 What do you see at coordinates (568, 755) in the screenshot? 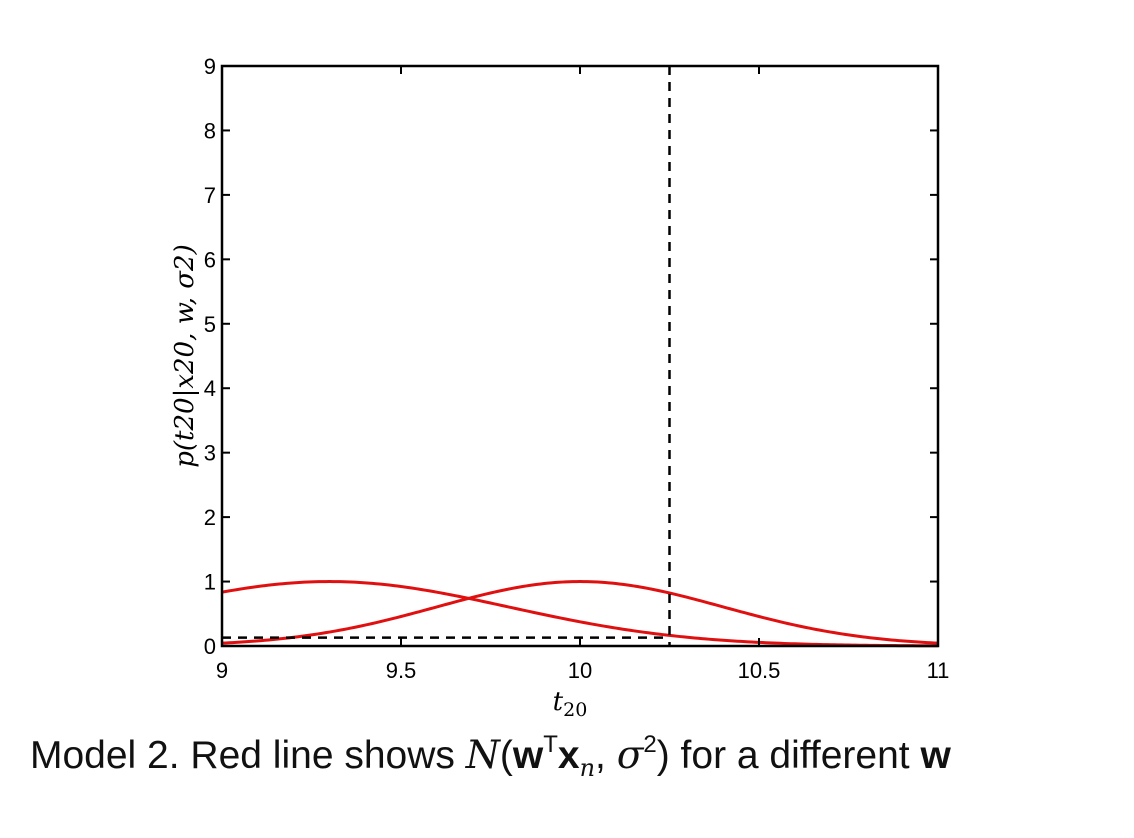
I see `caption-x: x` at bounding box center [568, 755].